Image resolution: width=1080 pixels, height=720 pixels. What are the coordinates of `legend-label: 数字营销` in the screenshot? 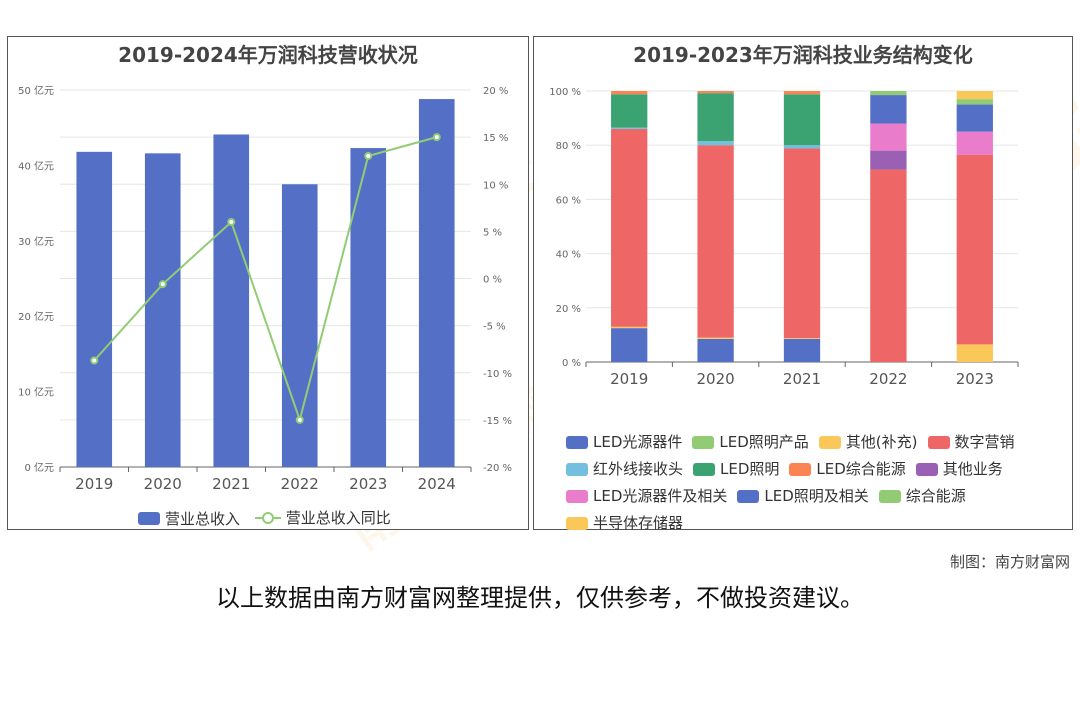 It's located at (984, 442).